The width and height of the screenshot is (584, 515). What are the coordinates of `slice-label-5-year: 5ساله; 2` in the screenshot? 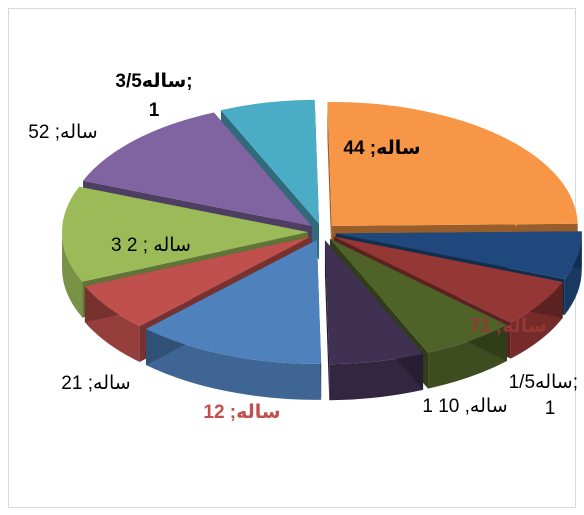 It's located at (62, 132).